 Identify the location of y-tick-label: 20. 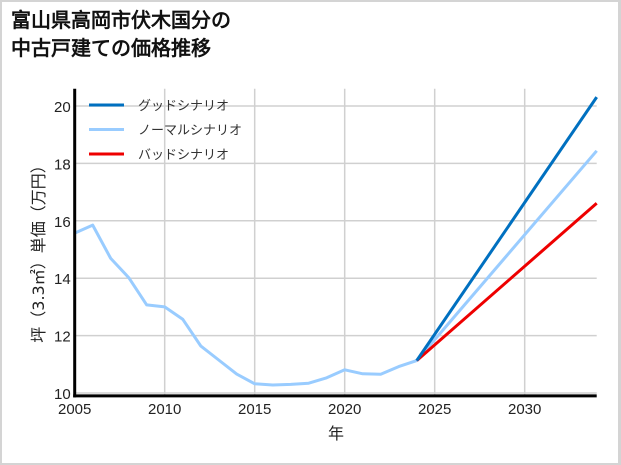
(62, 107).